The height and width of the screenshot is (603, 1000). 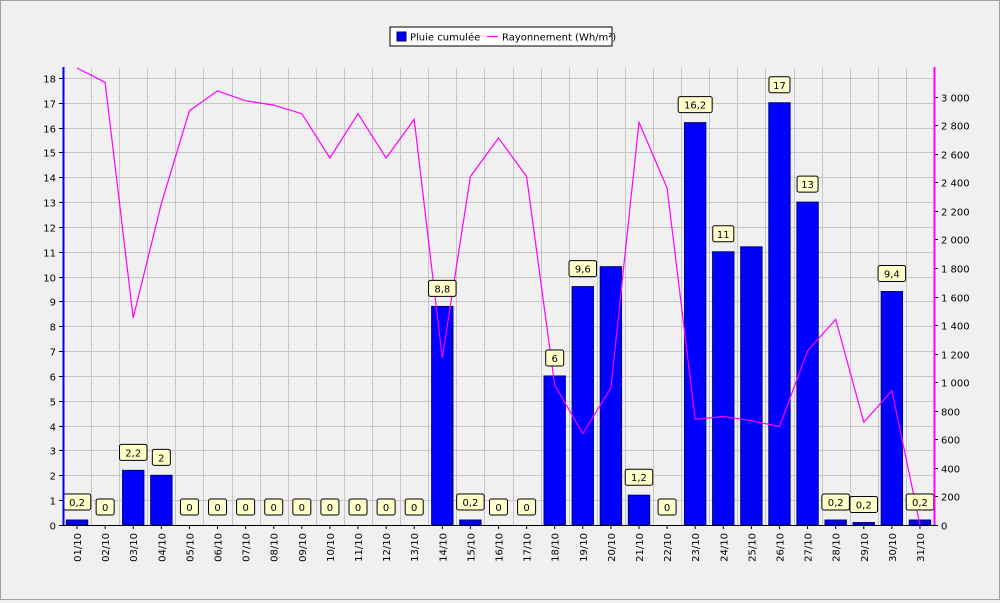 I want to click on y-left-tick-label: 4, so click(x=53, y=428).